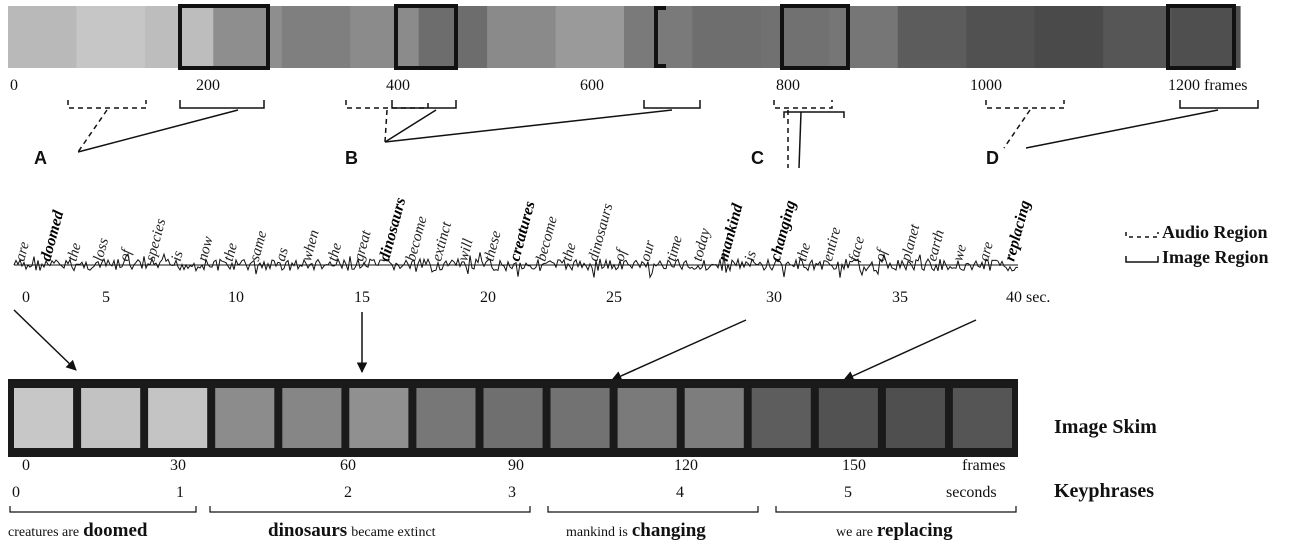 The width and height of the screenshot is (1316, 545). Describe the element at coordinates (601, 232) in the screenshot. I see `transcript-word: dinosaurs` at that location.